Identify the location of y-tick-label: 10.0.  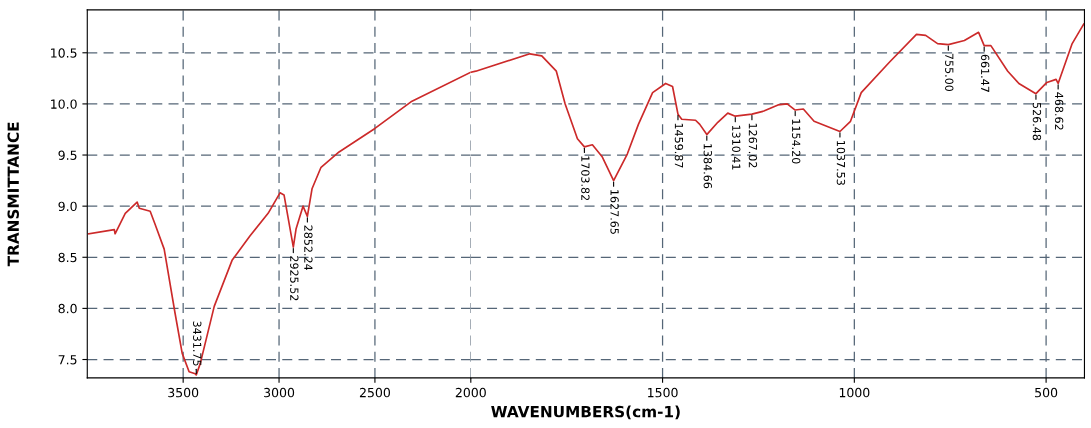
(64, 104).